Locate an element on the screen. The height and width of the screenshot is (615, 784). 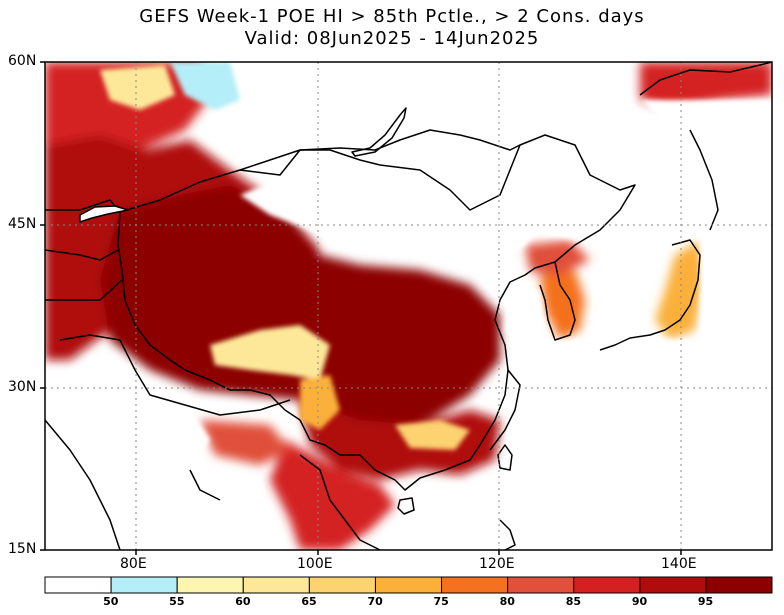
coast-hainan is located at coordinates (406, 506).